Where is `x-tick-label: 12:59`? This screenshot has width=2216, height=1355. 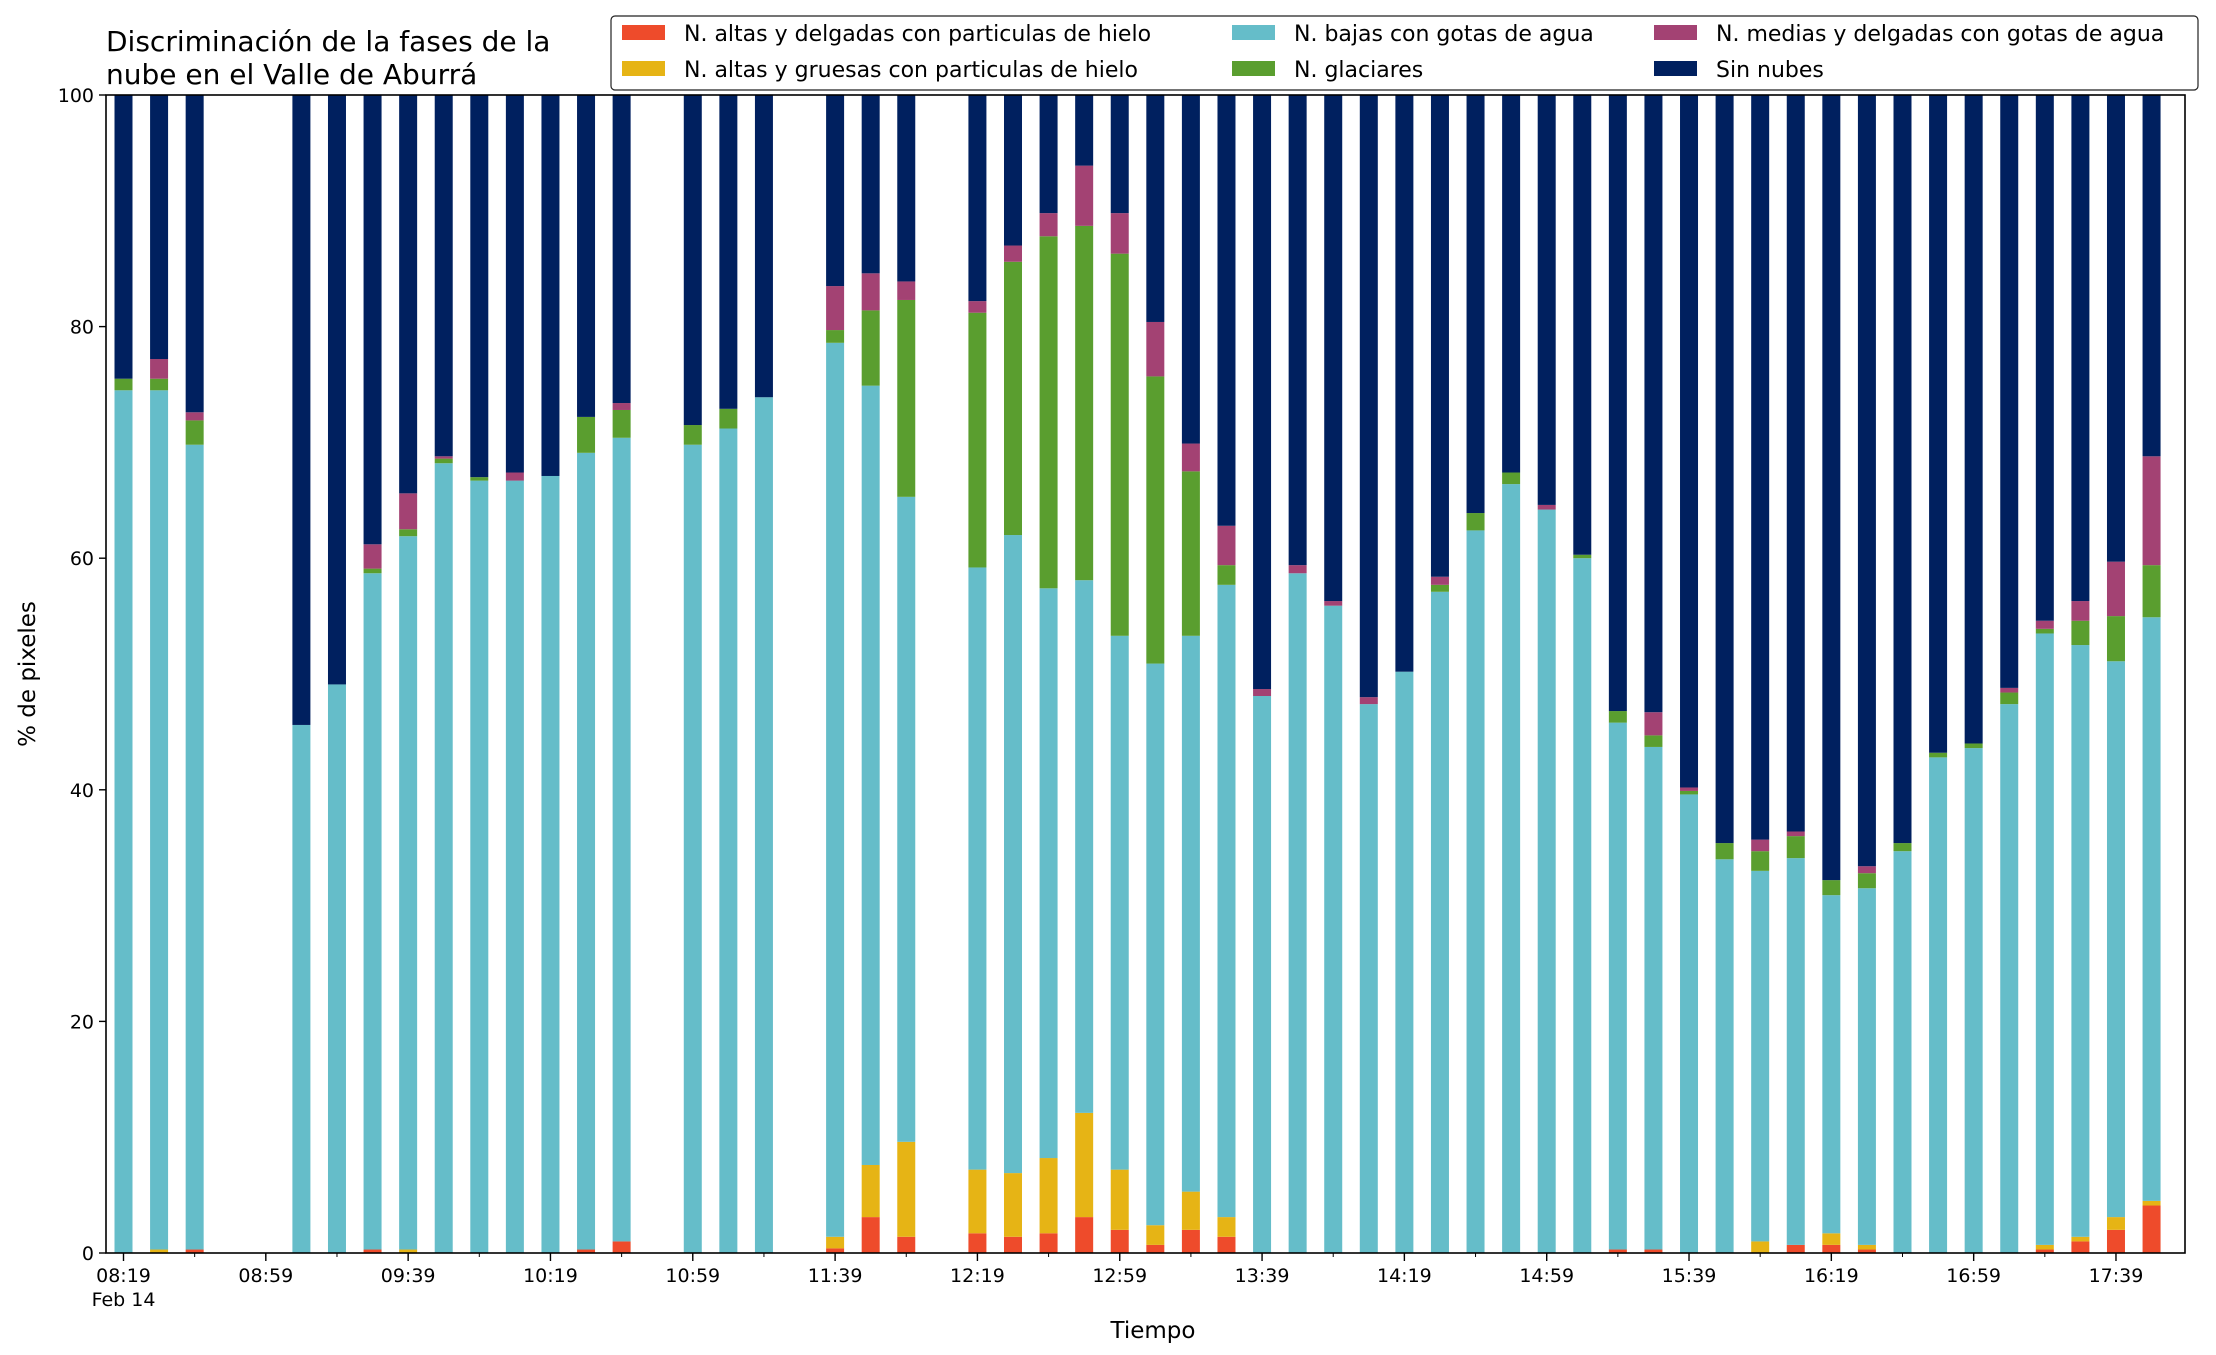
x-tick-label: 12:59 is located at coordinates (1119, 1276).